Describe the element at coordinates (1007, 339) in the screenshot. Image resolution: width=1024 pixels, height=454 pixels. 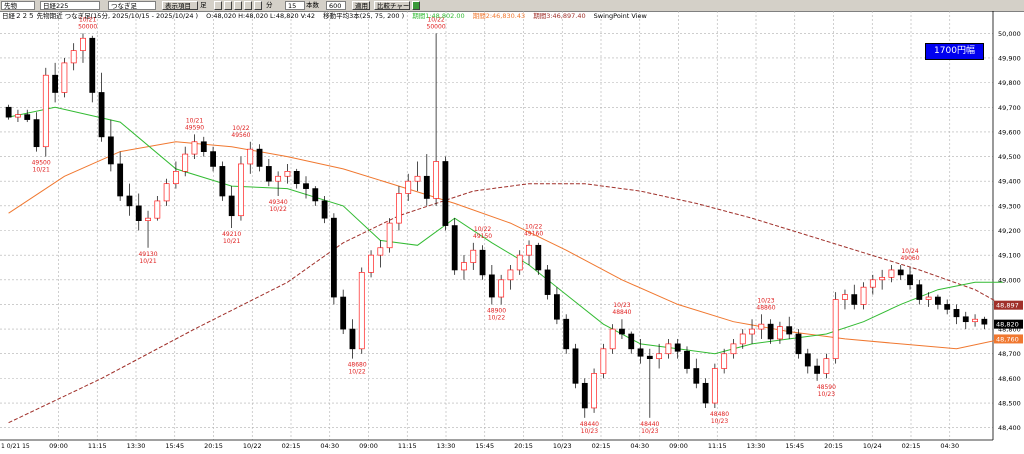
I see `ma-mid-price-tag: 48,760` at that location.